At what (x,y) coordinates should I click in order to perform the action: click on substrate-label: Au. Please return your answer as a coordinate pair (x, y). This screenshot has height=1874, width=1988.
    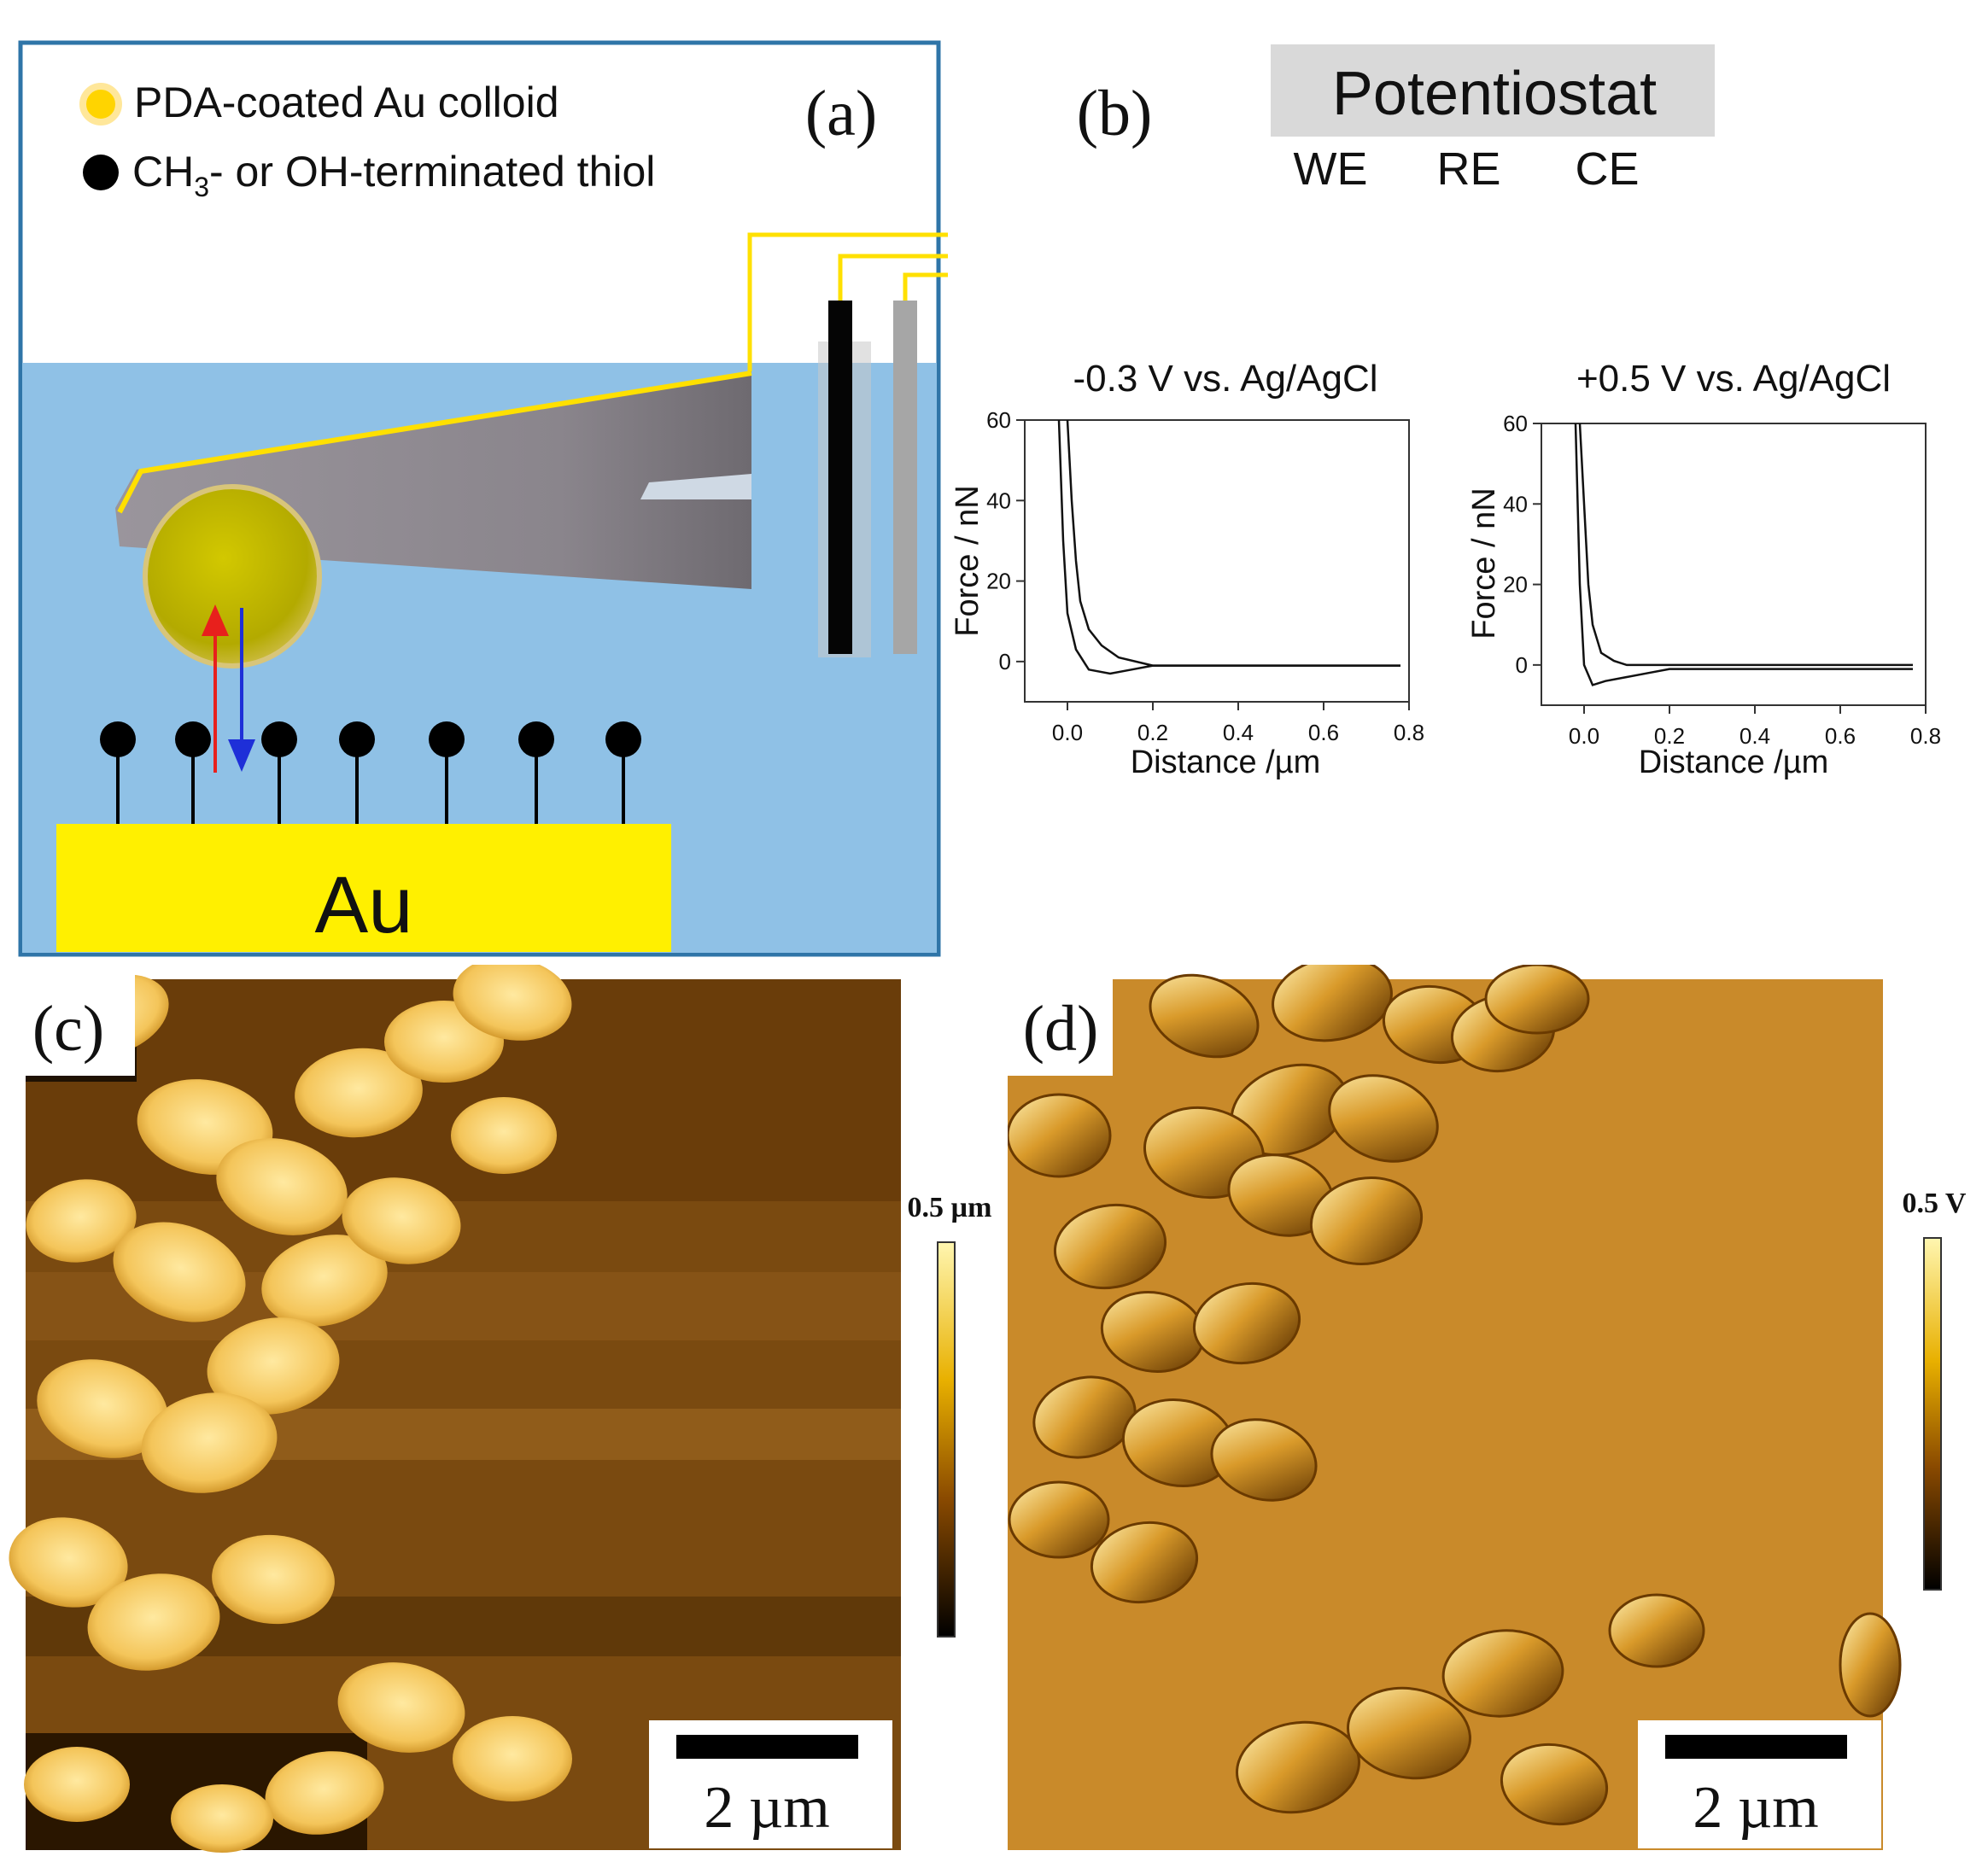
    Looking at the image, I should click on (364, 904).